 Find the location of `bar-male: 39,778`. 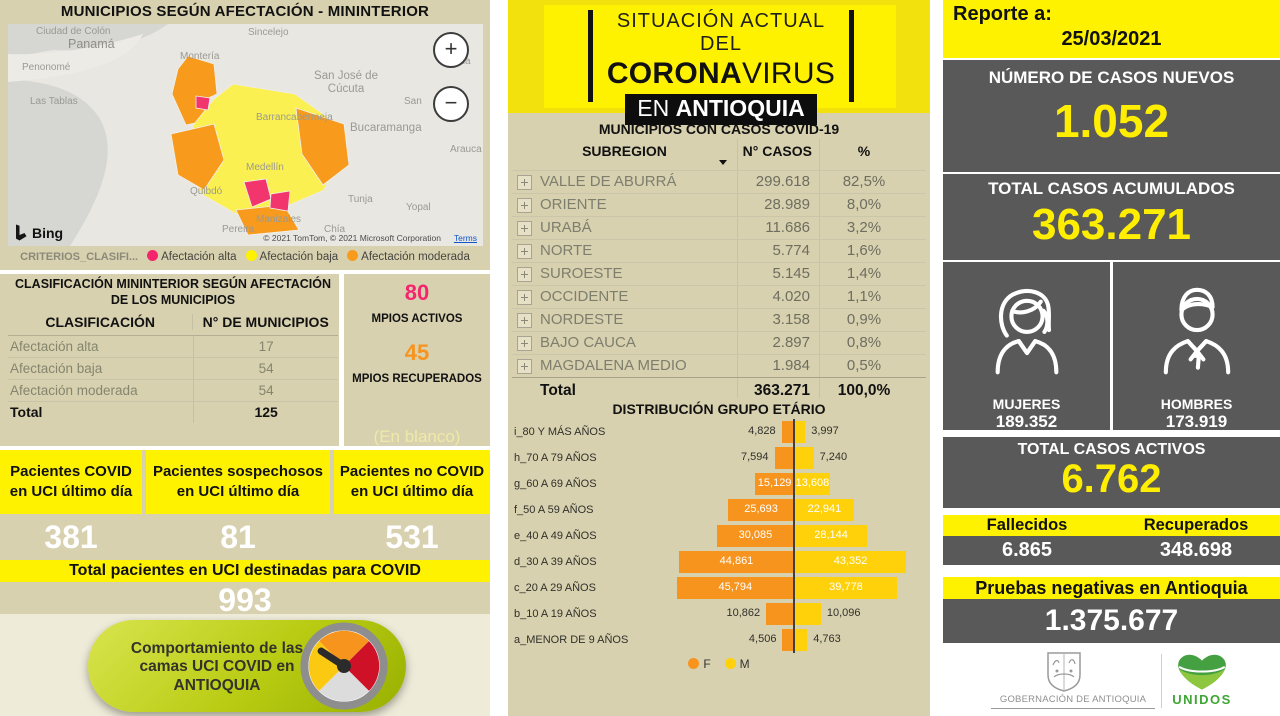

bar-male: 39,778 is located at coordinates (846, 588).